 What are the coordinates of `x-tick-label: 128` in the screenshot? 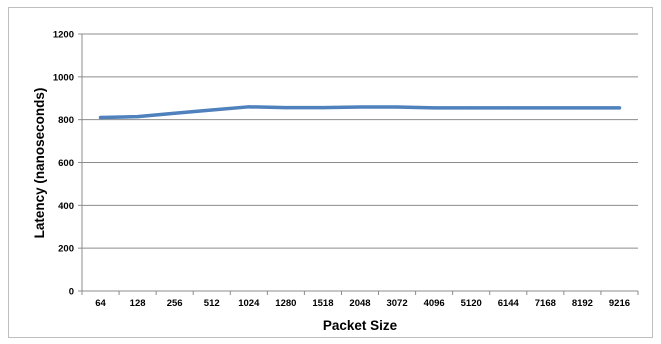 It's located at (138, 303).